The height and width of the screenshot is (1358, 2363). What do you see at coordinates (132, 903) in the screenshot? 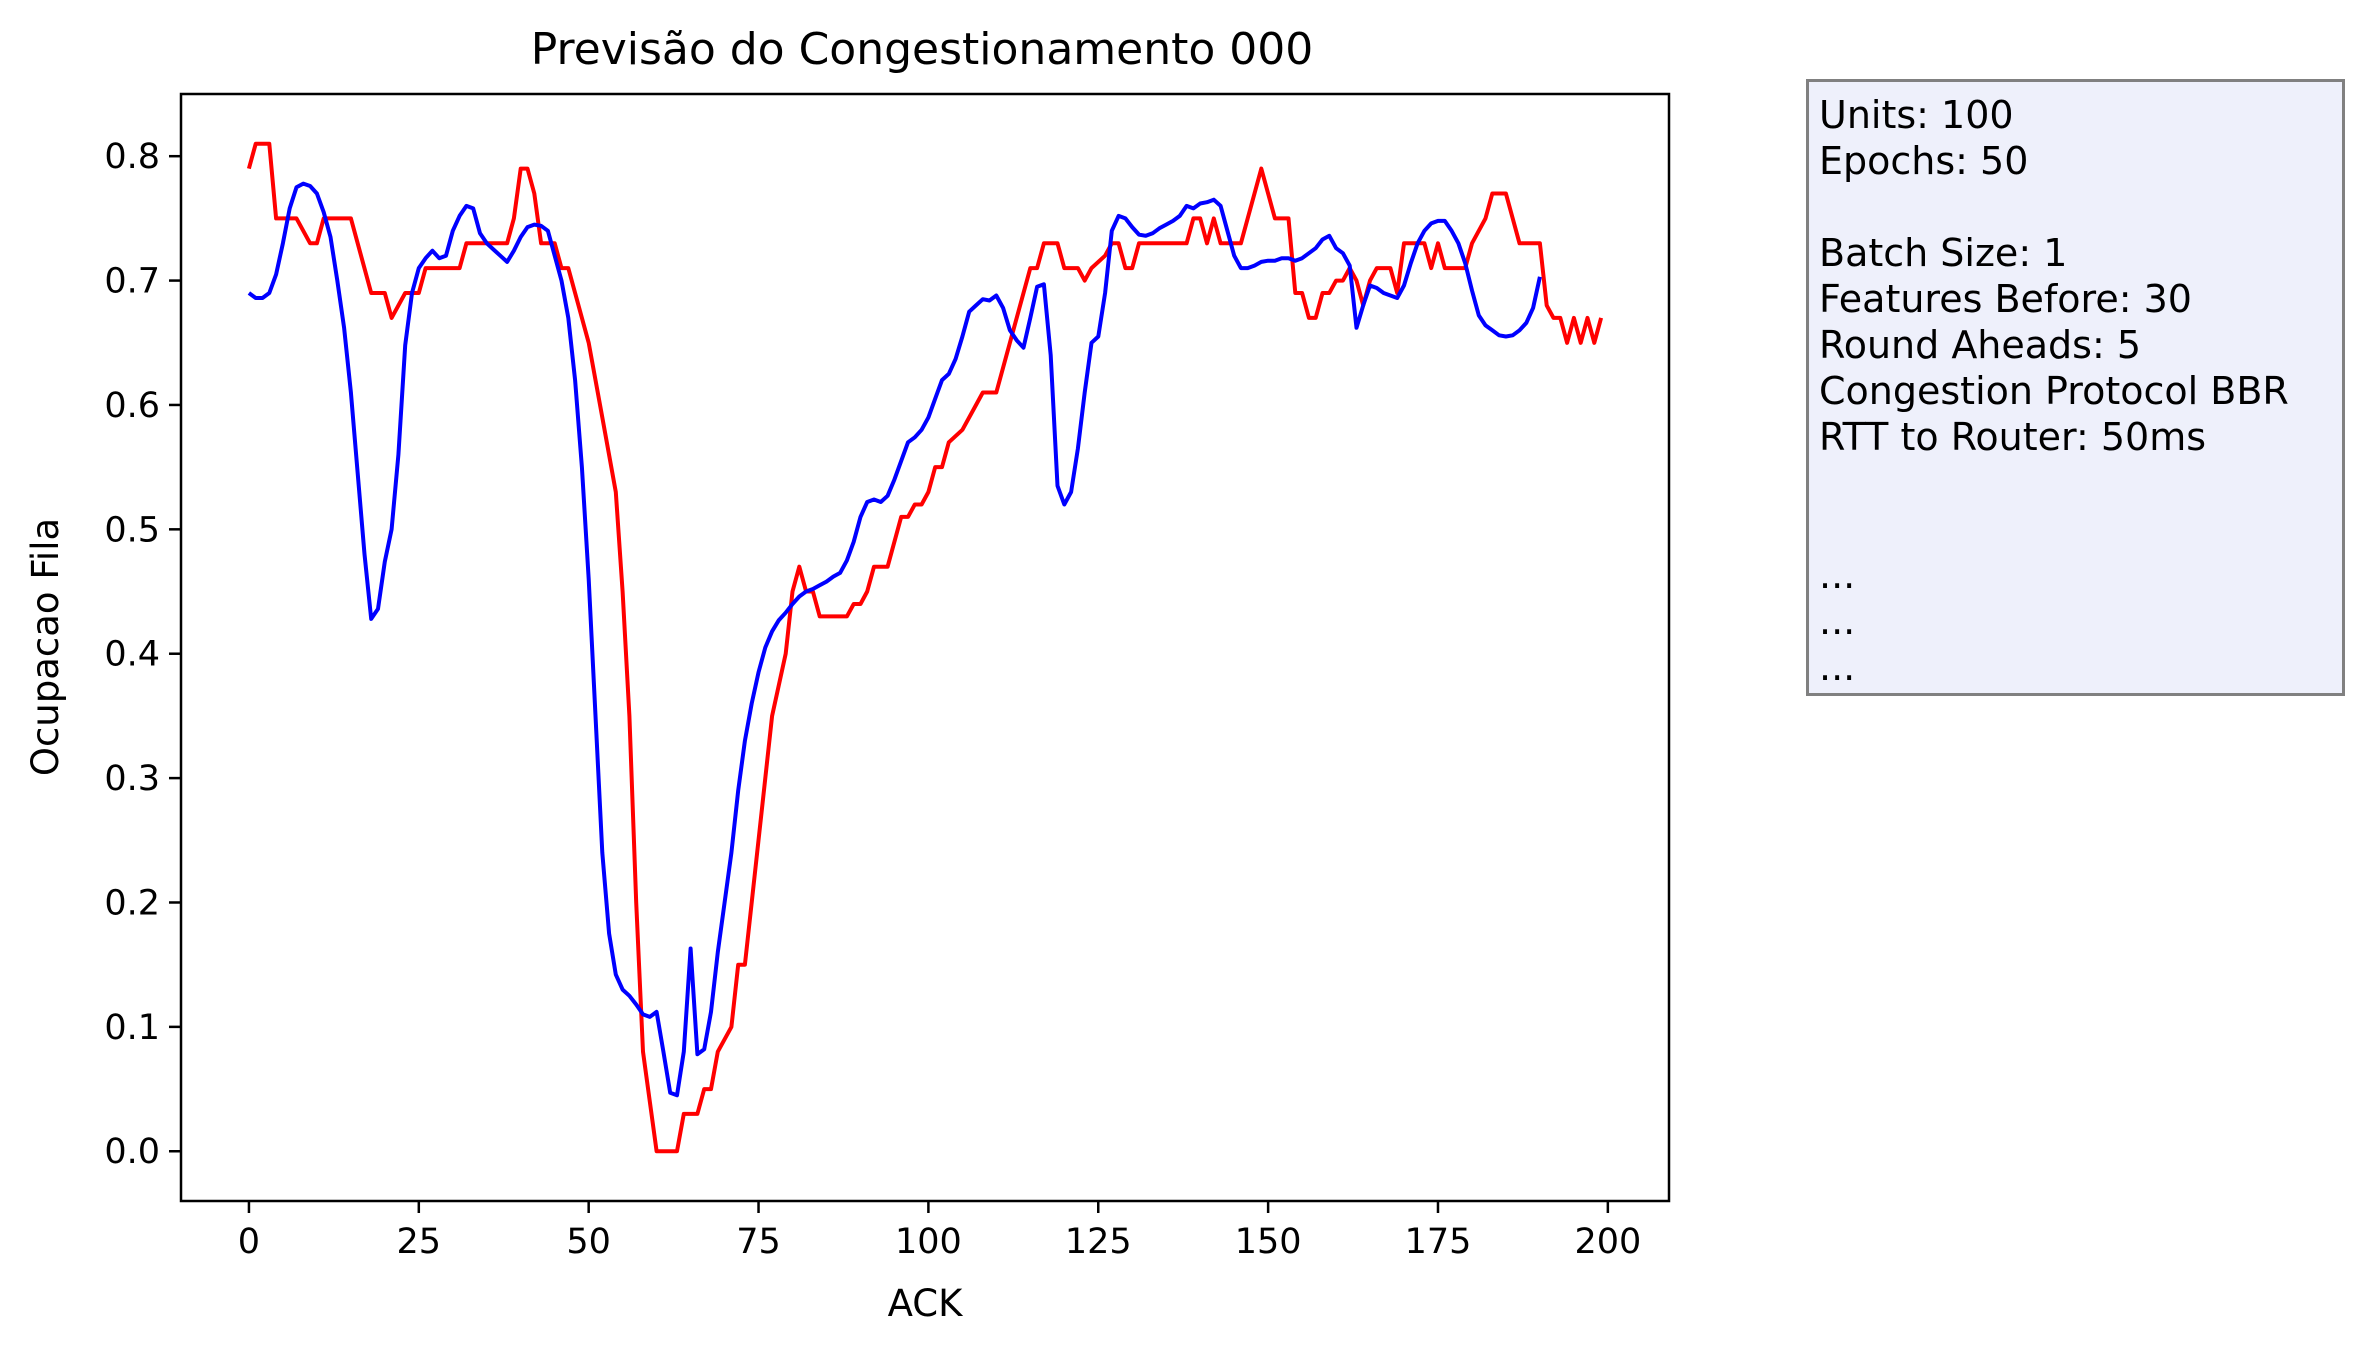
I see `y-tick-label: 0.2` at bounding box center [132, 903].